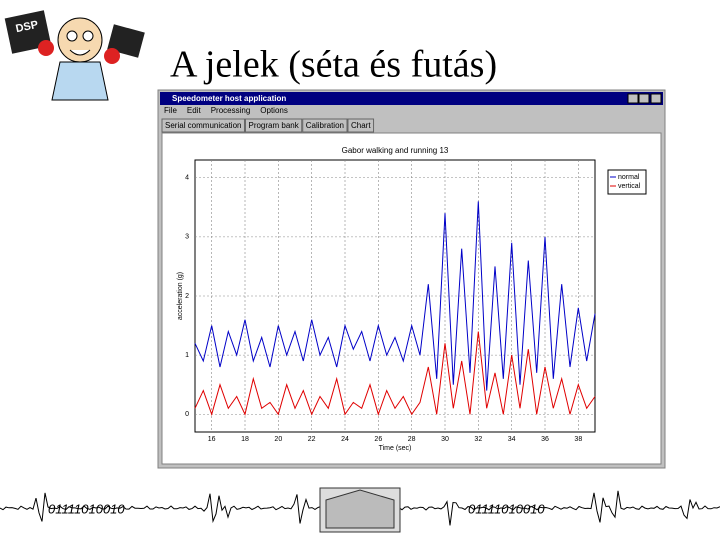 This screenshot has width=720, height=545. I want to click on x-tick-label: 32, so click(478, 439).